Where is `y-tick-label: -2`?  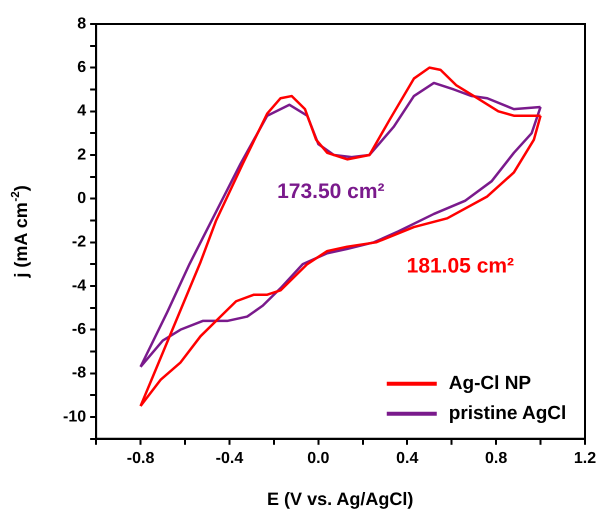 y-tick-label: -2 is located at coordinates (79, 242).